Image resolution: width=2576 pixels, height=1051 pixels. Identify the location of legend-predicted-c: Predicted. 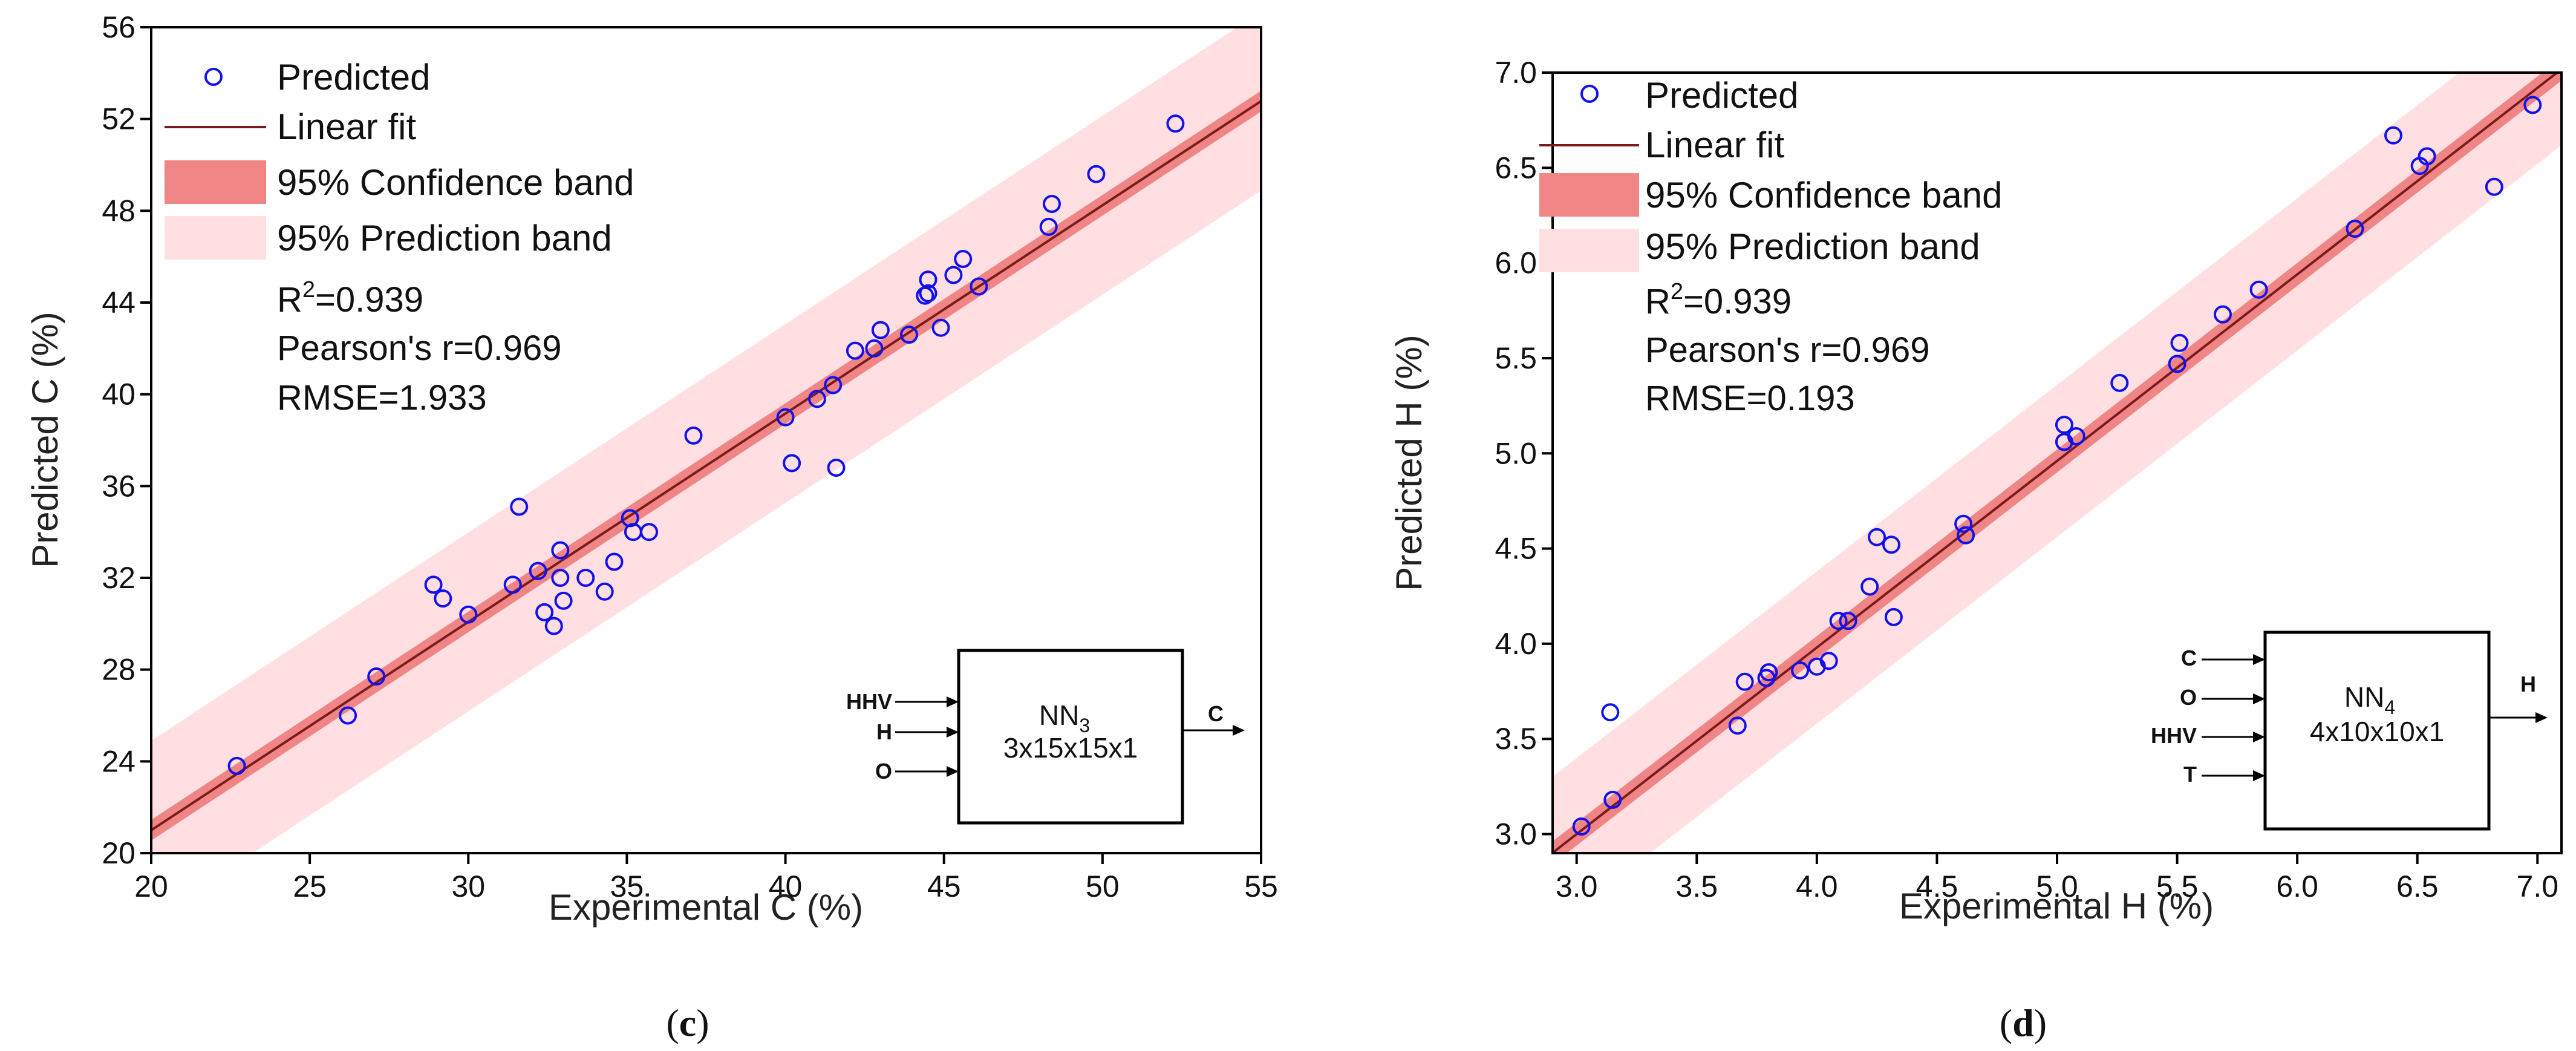
(353, 77).